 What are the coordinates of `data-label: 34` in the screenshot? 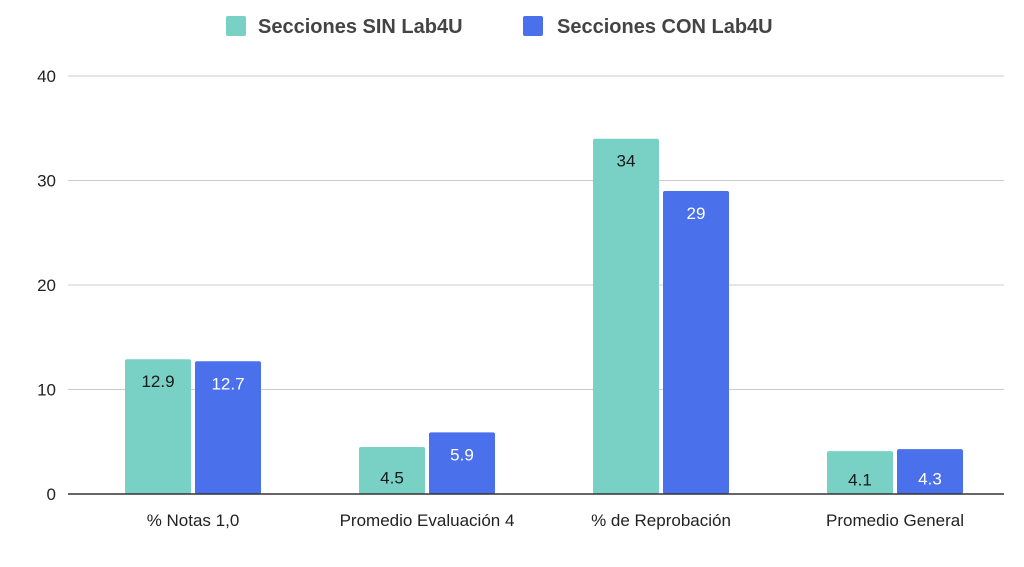 It's located at (626, 161).